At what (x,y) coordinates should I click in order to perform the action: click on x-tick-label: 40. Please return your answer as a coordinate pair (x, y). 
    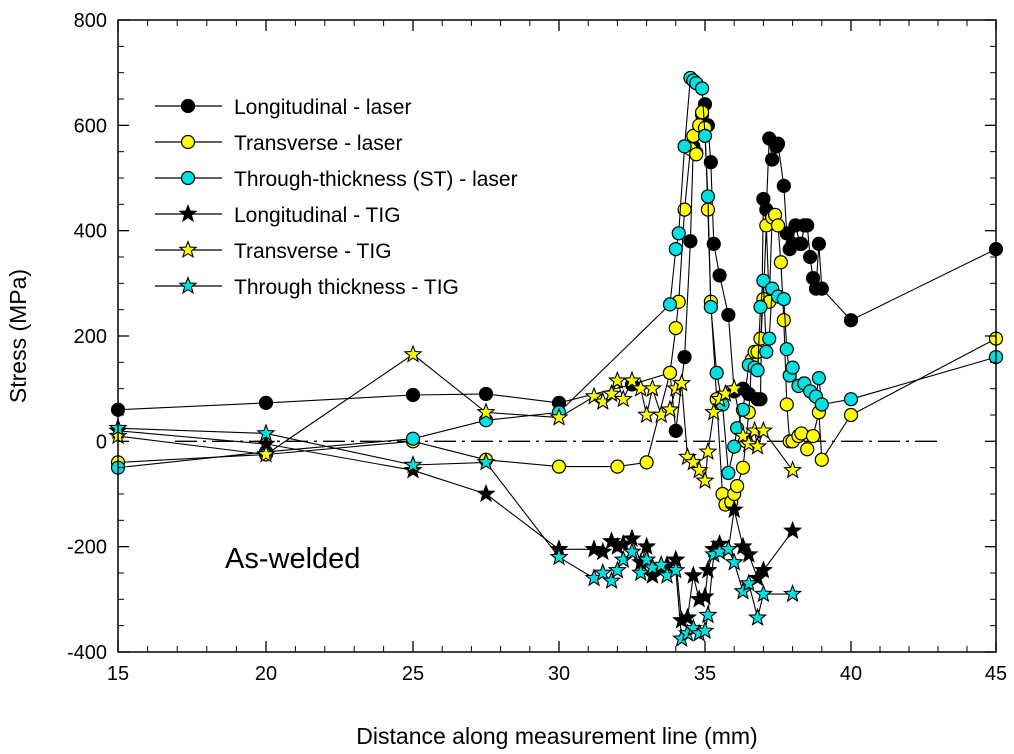
    Looking at the image, I should click on (851, 674).